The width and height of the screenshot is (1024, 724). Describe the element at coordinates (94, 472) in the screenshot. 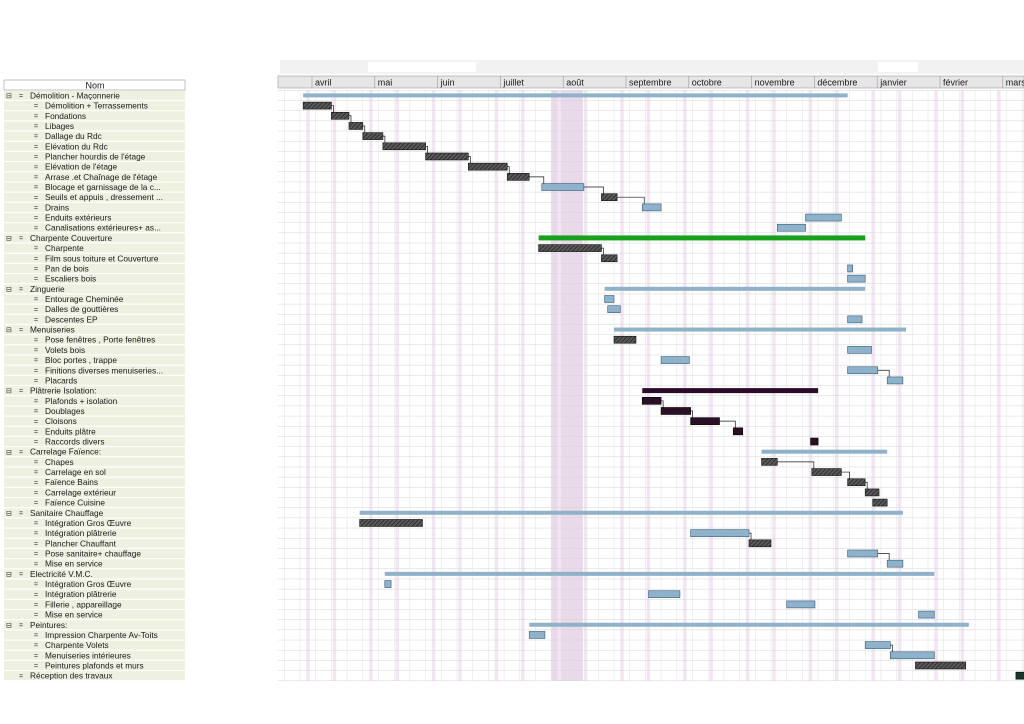

I see `task-row: = Carrelage en sol` at that location.